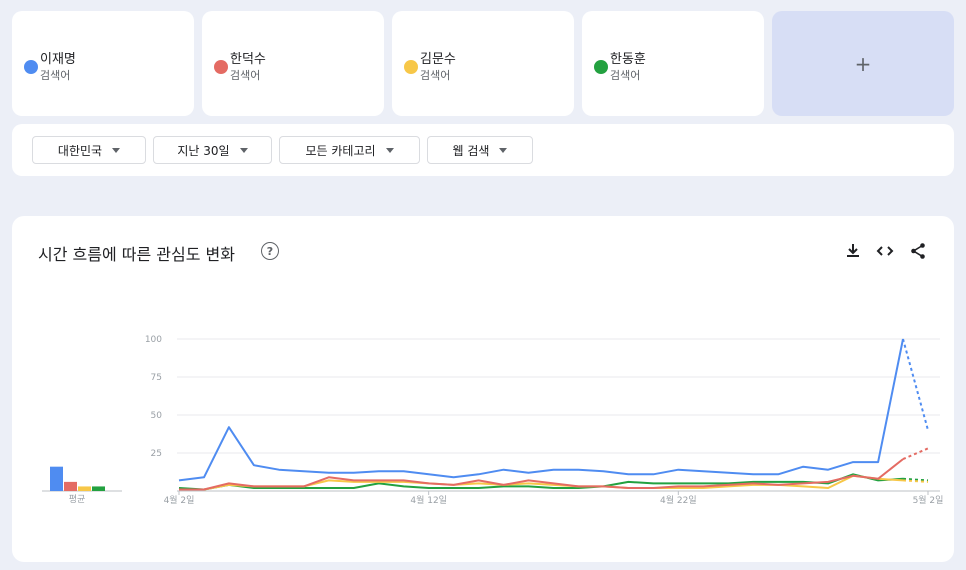 Image resolution: width=966 pixels, height=570 pixels. I want to click on term-card-1: 이재명 검색어, so click(103, 63).